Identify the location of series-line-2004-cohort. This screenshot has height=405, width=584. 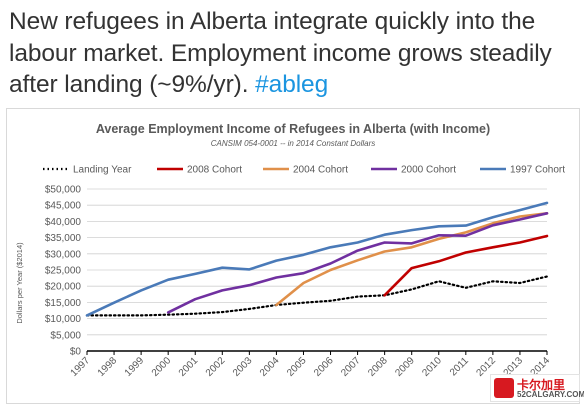
(412, 259).